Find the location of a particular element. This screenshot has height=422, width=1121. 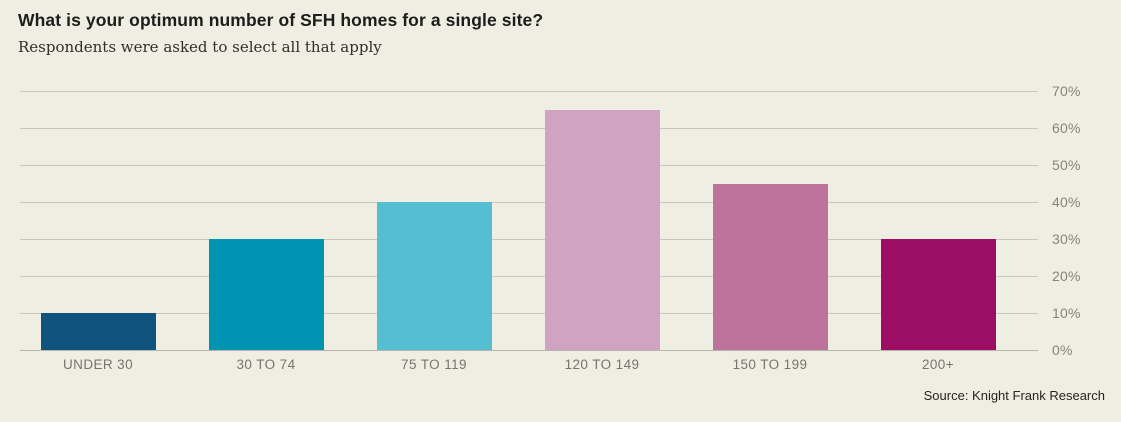

y-tick-label: 0% is located at coordinates (1062, 350).